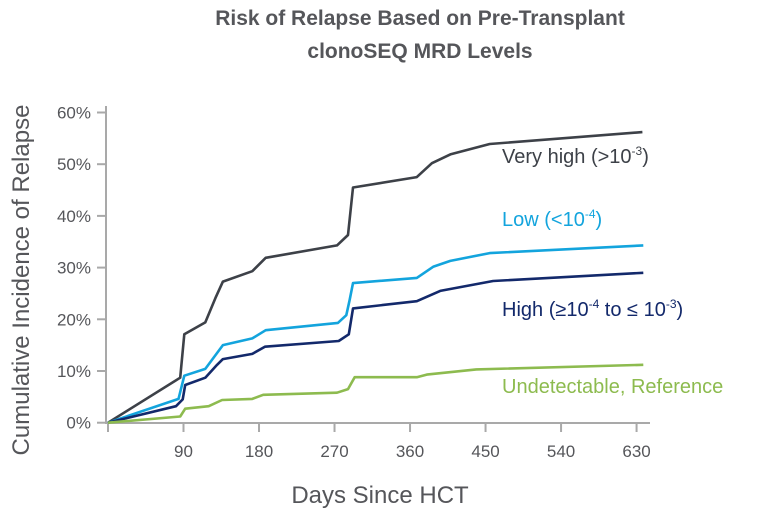 The width and height of the screenshot is (768, 517). Describe the element at coordinates (567, 157) in the screenshot. I see `legend-text: Very high (>10` at that location.